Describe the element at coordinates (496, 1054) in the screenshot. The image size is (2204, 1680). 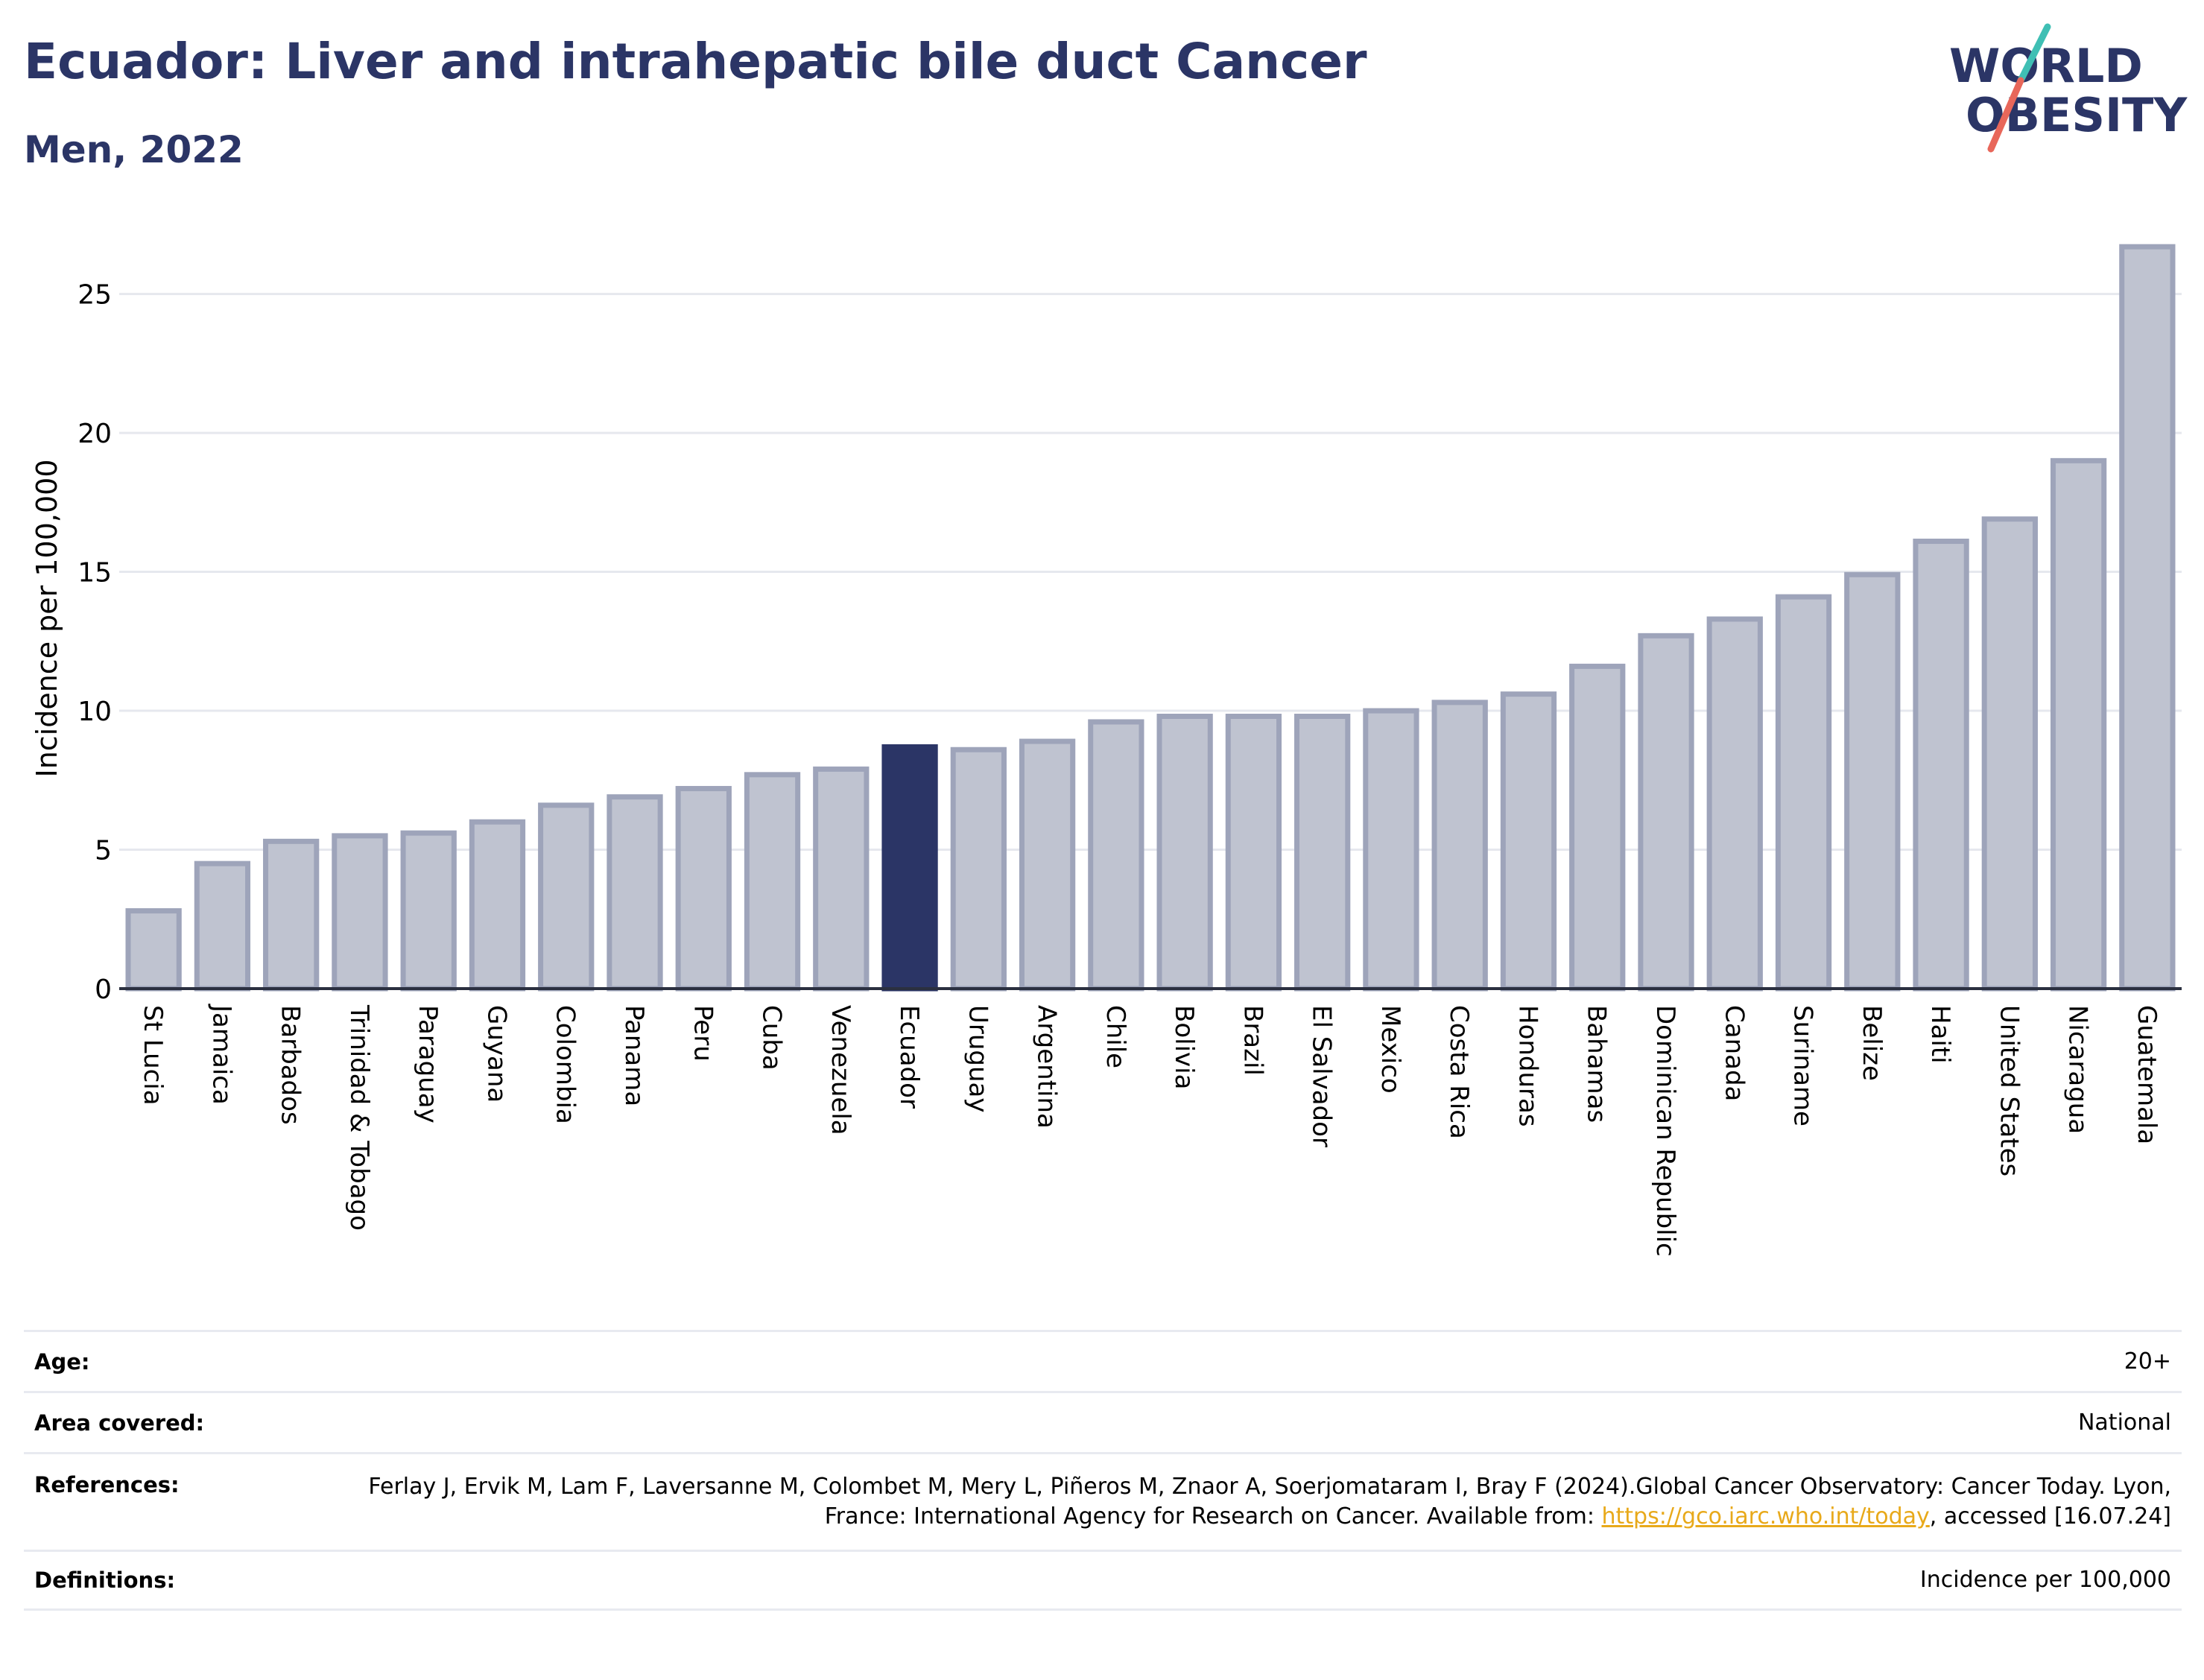
I see `x-tick-label-guyana: Guyana` at that location.